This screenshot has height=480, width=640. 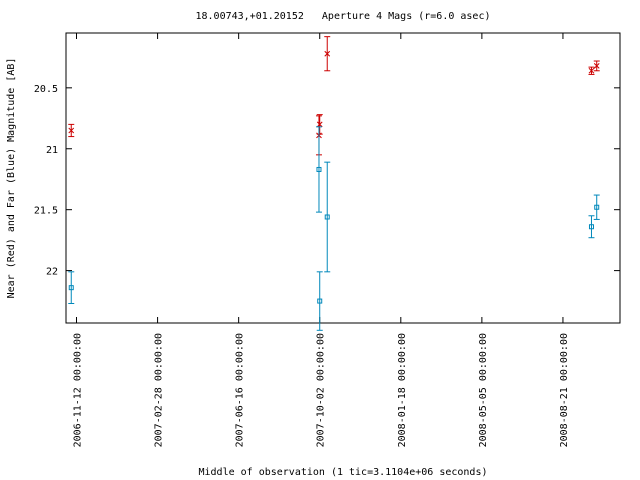 What do you see at coordinates (52, 150) in the screenshot?
I see `y-tick-label: 21` at bounding box center [52, 150].